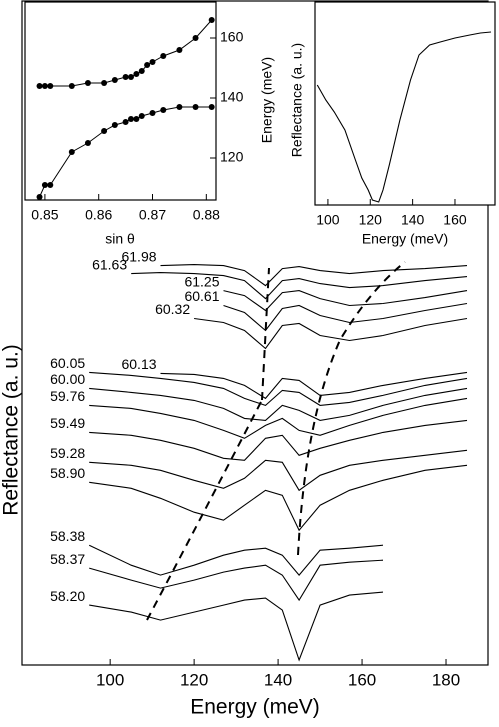 The height and width of the screenshot is (727, 499). What do you see at coordinates (67, 536) in the screenshot?
I see `curve-label: 58.38` at bounding box center [67, 536].